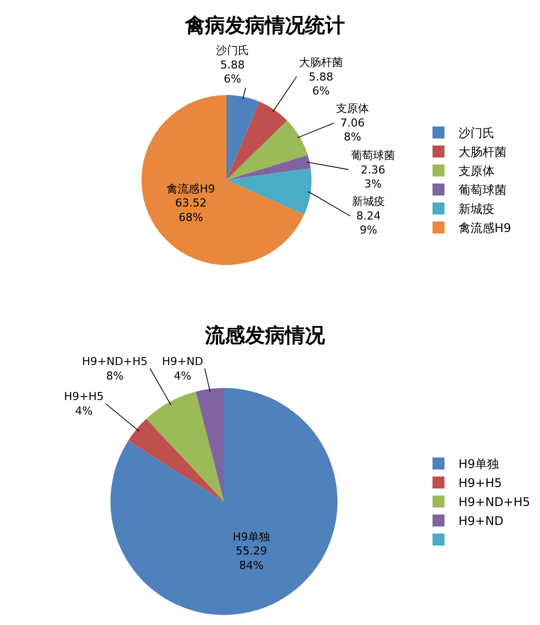 The image size is (540, 625). Describe the element at coordinates (368, 223) in the screenshot. I see `data-label: 8.24 9%` at that location.